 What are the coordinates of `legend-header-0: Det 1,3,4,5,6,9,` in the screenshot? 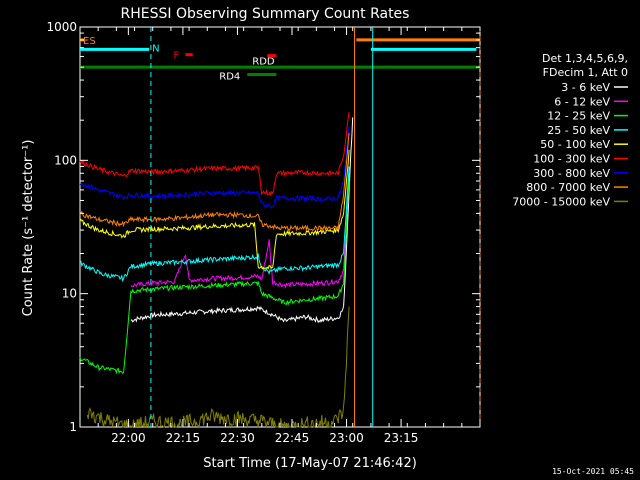 It's located at (585, 58).